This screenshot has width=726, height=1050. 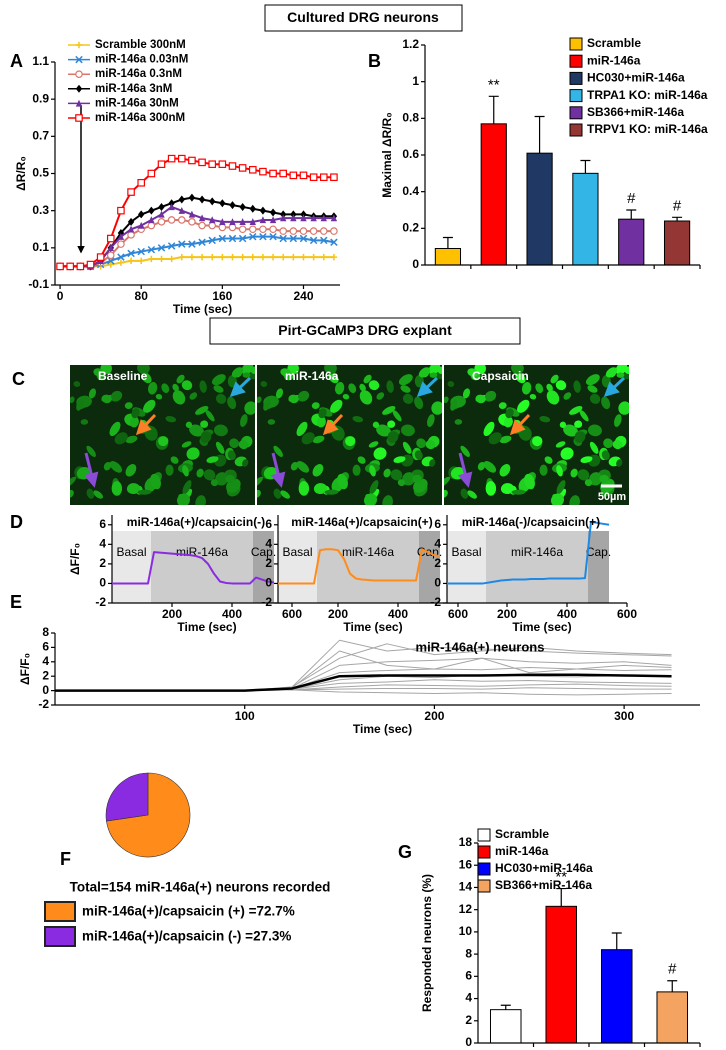 I want to click on legend-label: miR-146a 3nM, so click(x=133, y=89).